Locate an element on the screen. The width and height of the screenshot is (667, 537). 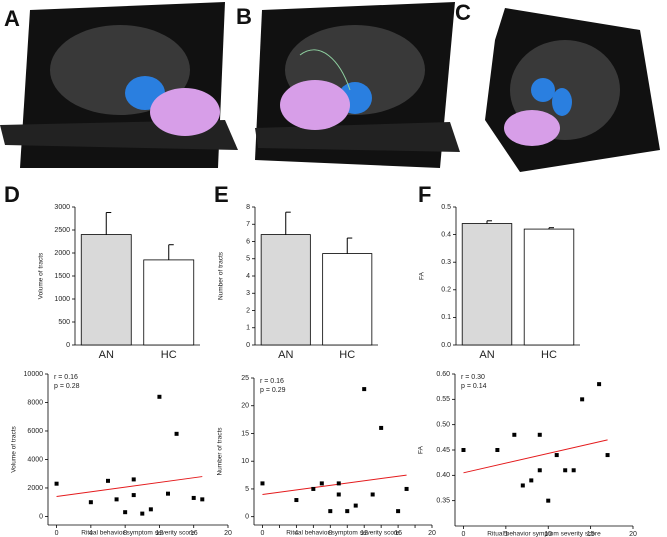
y-tick-label: 500 is located at coordinates (64, 322).